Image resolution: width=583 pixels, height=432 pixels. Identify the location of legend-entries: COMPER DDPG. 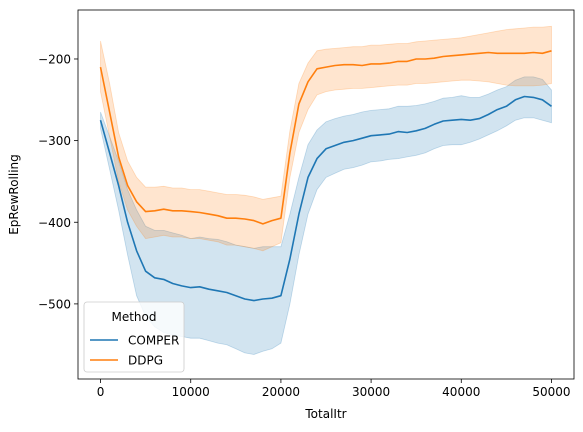
(134, 351).